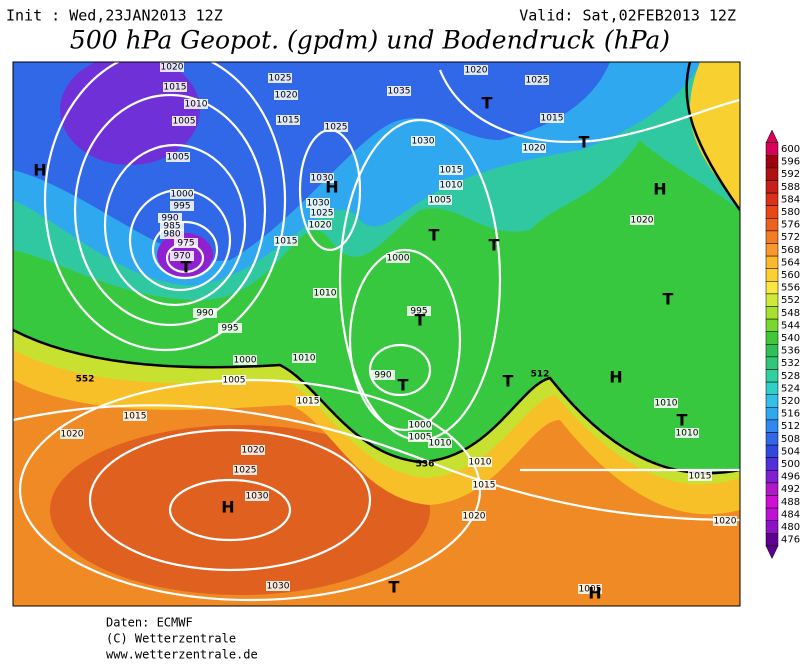 The image size is (812, 671). Describe the element at coordinates (331, 187) in the screenshot. I see `pressure-center: H` at that location.